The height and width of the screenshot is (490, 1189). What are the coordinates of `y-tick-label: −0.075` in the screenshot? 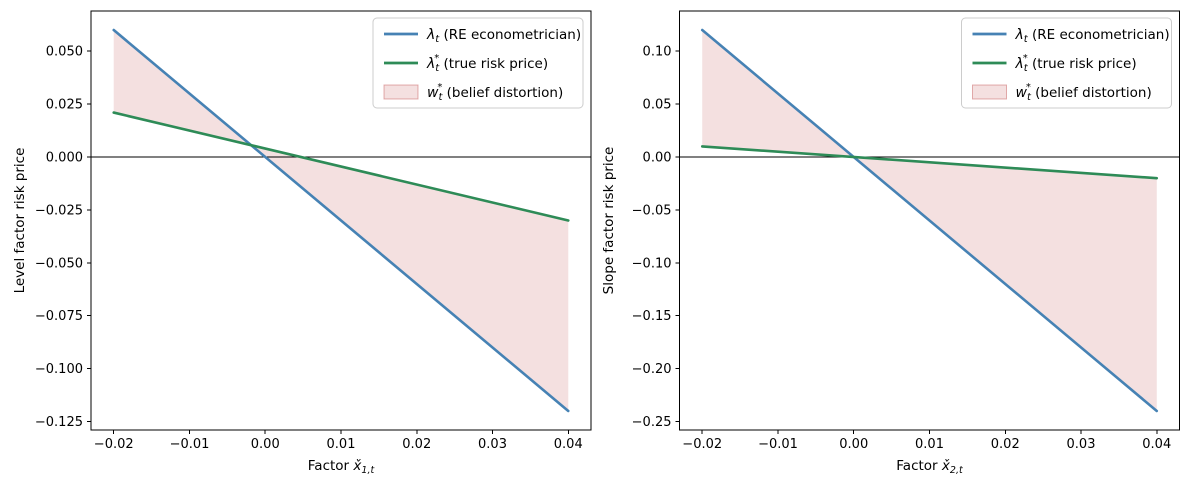 It's located at (59, 316).